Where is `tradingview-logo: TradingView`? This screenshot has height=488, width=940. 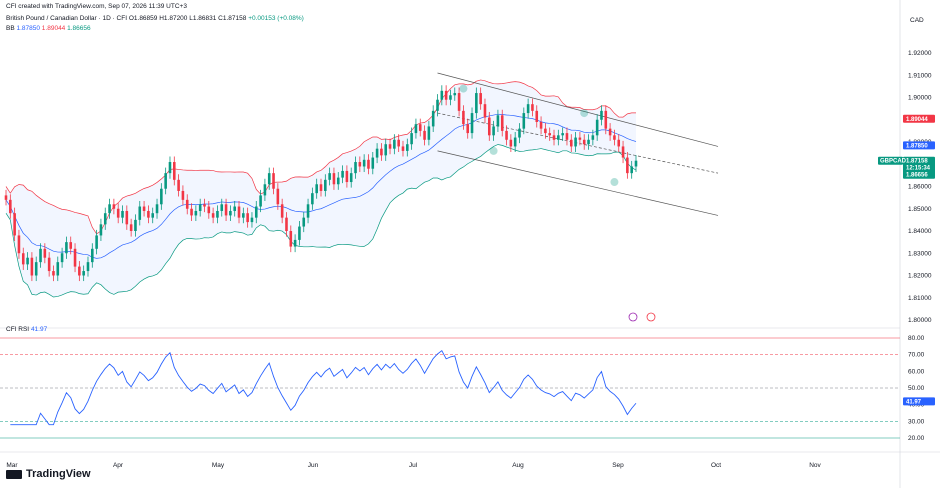 tradingview-logo: TradingView is located at coordinates (48, 474).